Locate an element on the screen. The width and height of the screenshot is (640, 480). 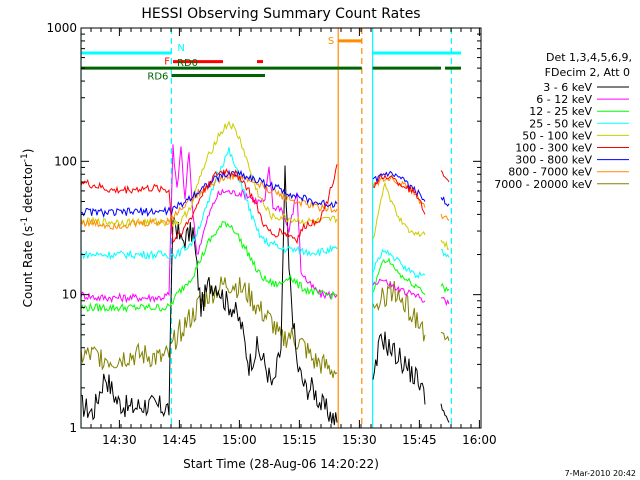
x-tick-label: 16:00 is located at coordinates (479, 440).